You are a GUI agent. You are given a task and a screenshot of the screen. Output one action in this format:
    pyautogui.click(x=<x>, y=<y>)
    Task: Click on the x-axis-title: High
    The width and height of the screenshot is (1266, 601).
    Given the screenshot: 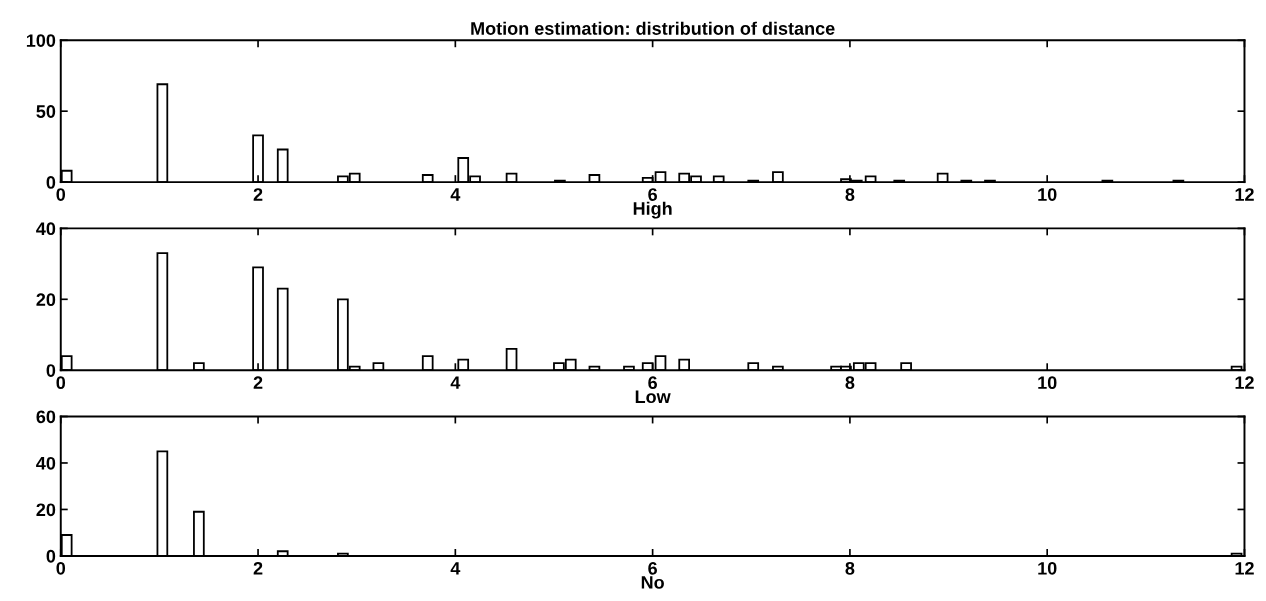 What is the action you would take?
    pyautogui.click(x=652, y=210)
    